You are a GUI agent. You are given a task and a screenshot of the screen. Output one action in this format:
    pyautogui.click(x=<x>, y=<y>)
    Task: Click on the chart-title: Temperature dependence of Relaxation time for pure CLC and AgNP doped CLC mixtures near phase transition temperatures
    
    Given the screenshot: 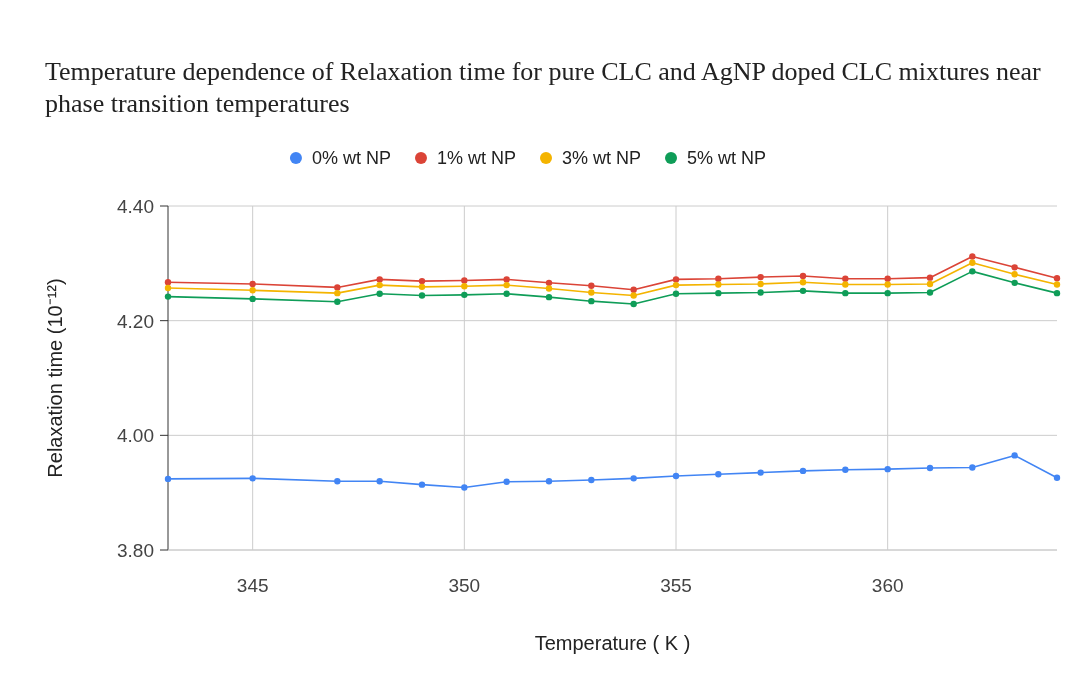 What is the action you would take?
    pyautogui.click(x=543, y=87)
    